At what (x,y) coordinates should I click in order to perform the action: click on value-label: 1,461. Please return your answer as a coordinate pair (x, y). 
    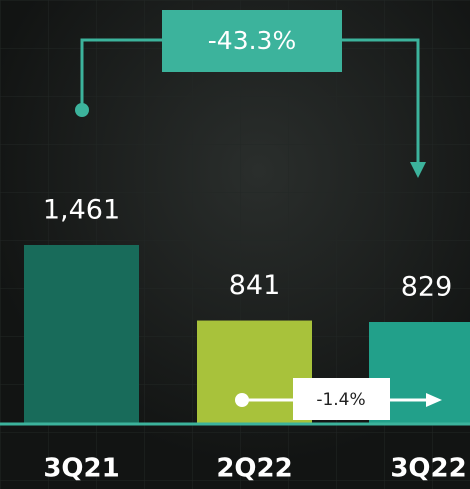
    Looking at the image, I should click on (81, 210).